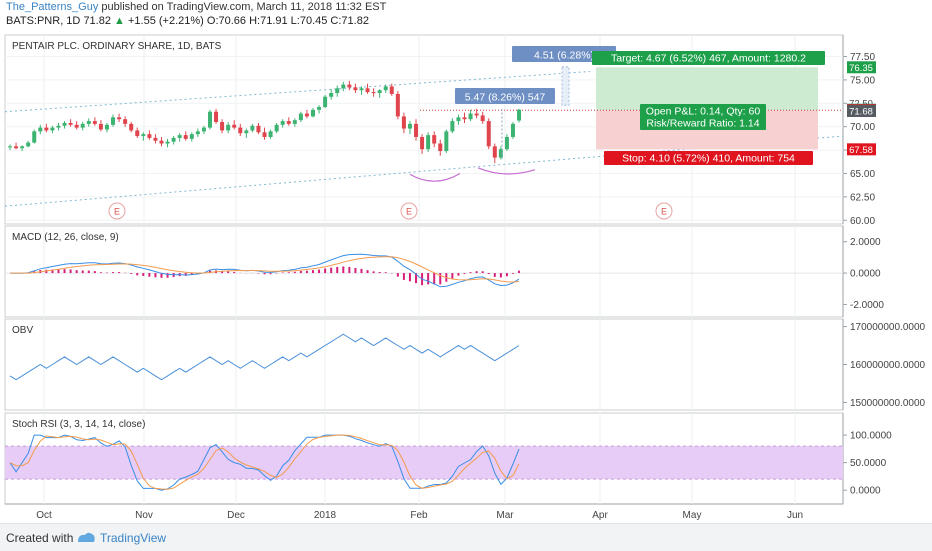 This screenshot has width=932, height=551. I want to click on badge-target: 76.35, so click(861, 68).